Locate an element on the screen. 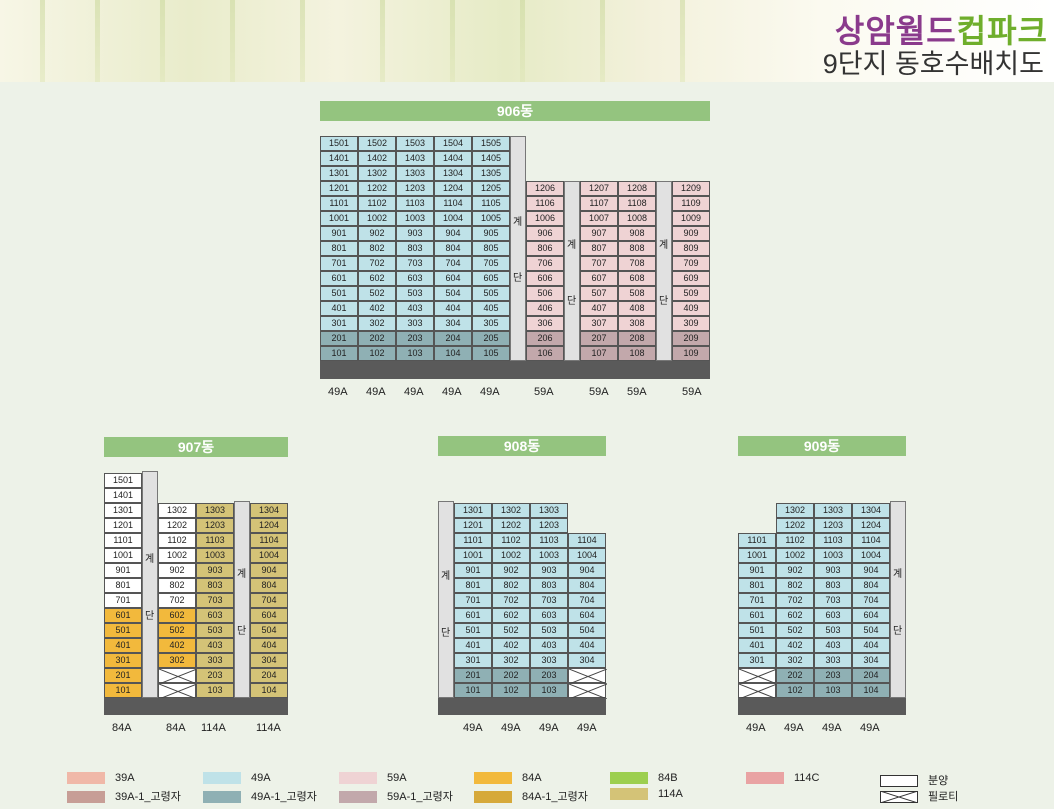 The height and width of the screenshot is (809, 1054). building-906-label: 906동 is located at coordinates (515, 111).